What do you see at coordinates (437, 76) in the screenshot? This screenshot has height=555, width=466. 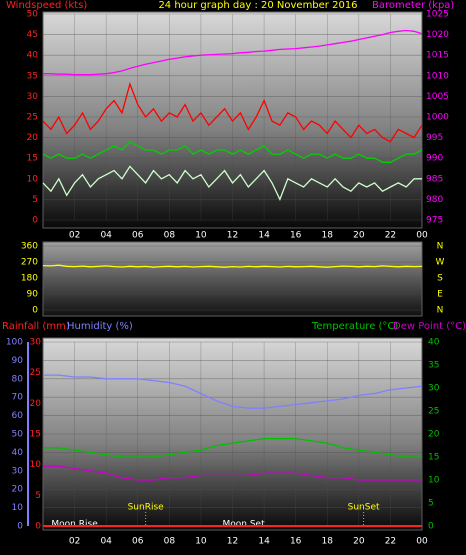 I see `y2-tick-label: 1010` at bounding box center [437, 76].